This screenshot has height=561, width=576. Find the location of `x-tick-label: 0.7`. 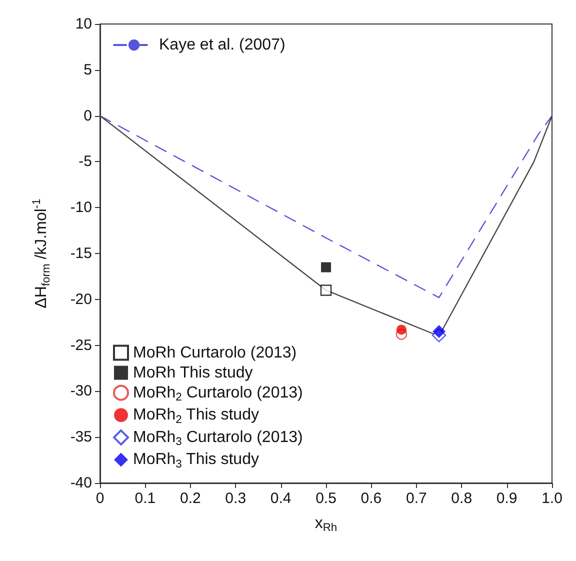

x-tick-label: 0.7 is located at coordinates (416, 498).